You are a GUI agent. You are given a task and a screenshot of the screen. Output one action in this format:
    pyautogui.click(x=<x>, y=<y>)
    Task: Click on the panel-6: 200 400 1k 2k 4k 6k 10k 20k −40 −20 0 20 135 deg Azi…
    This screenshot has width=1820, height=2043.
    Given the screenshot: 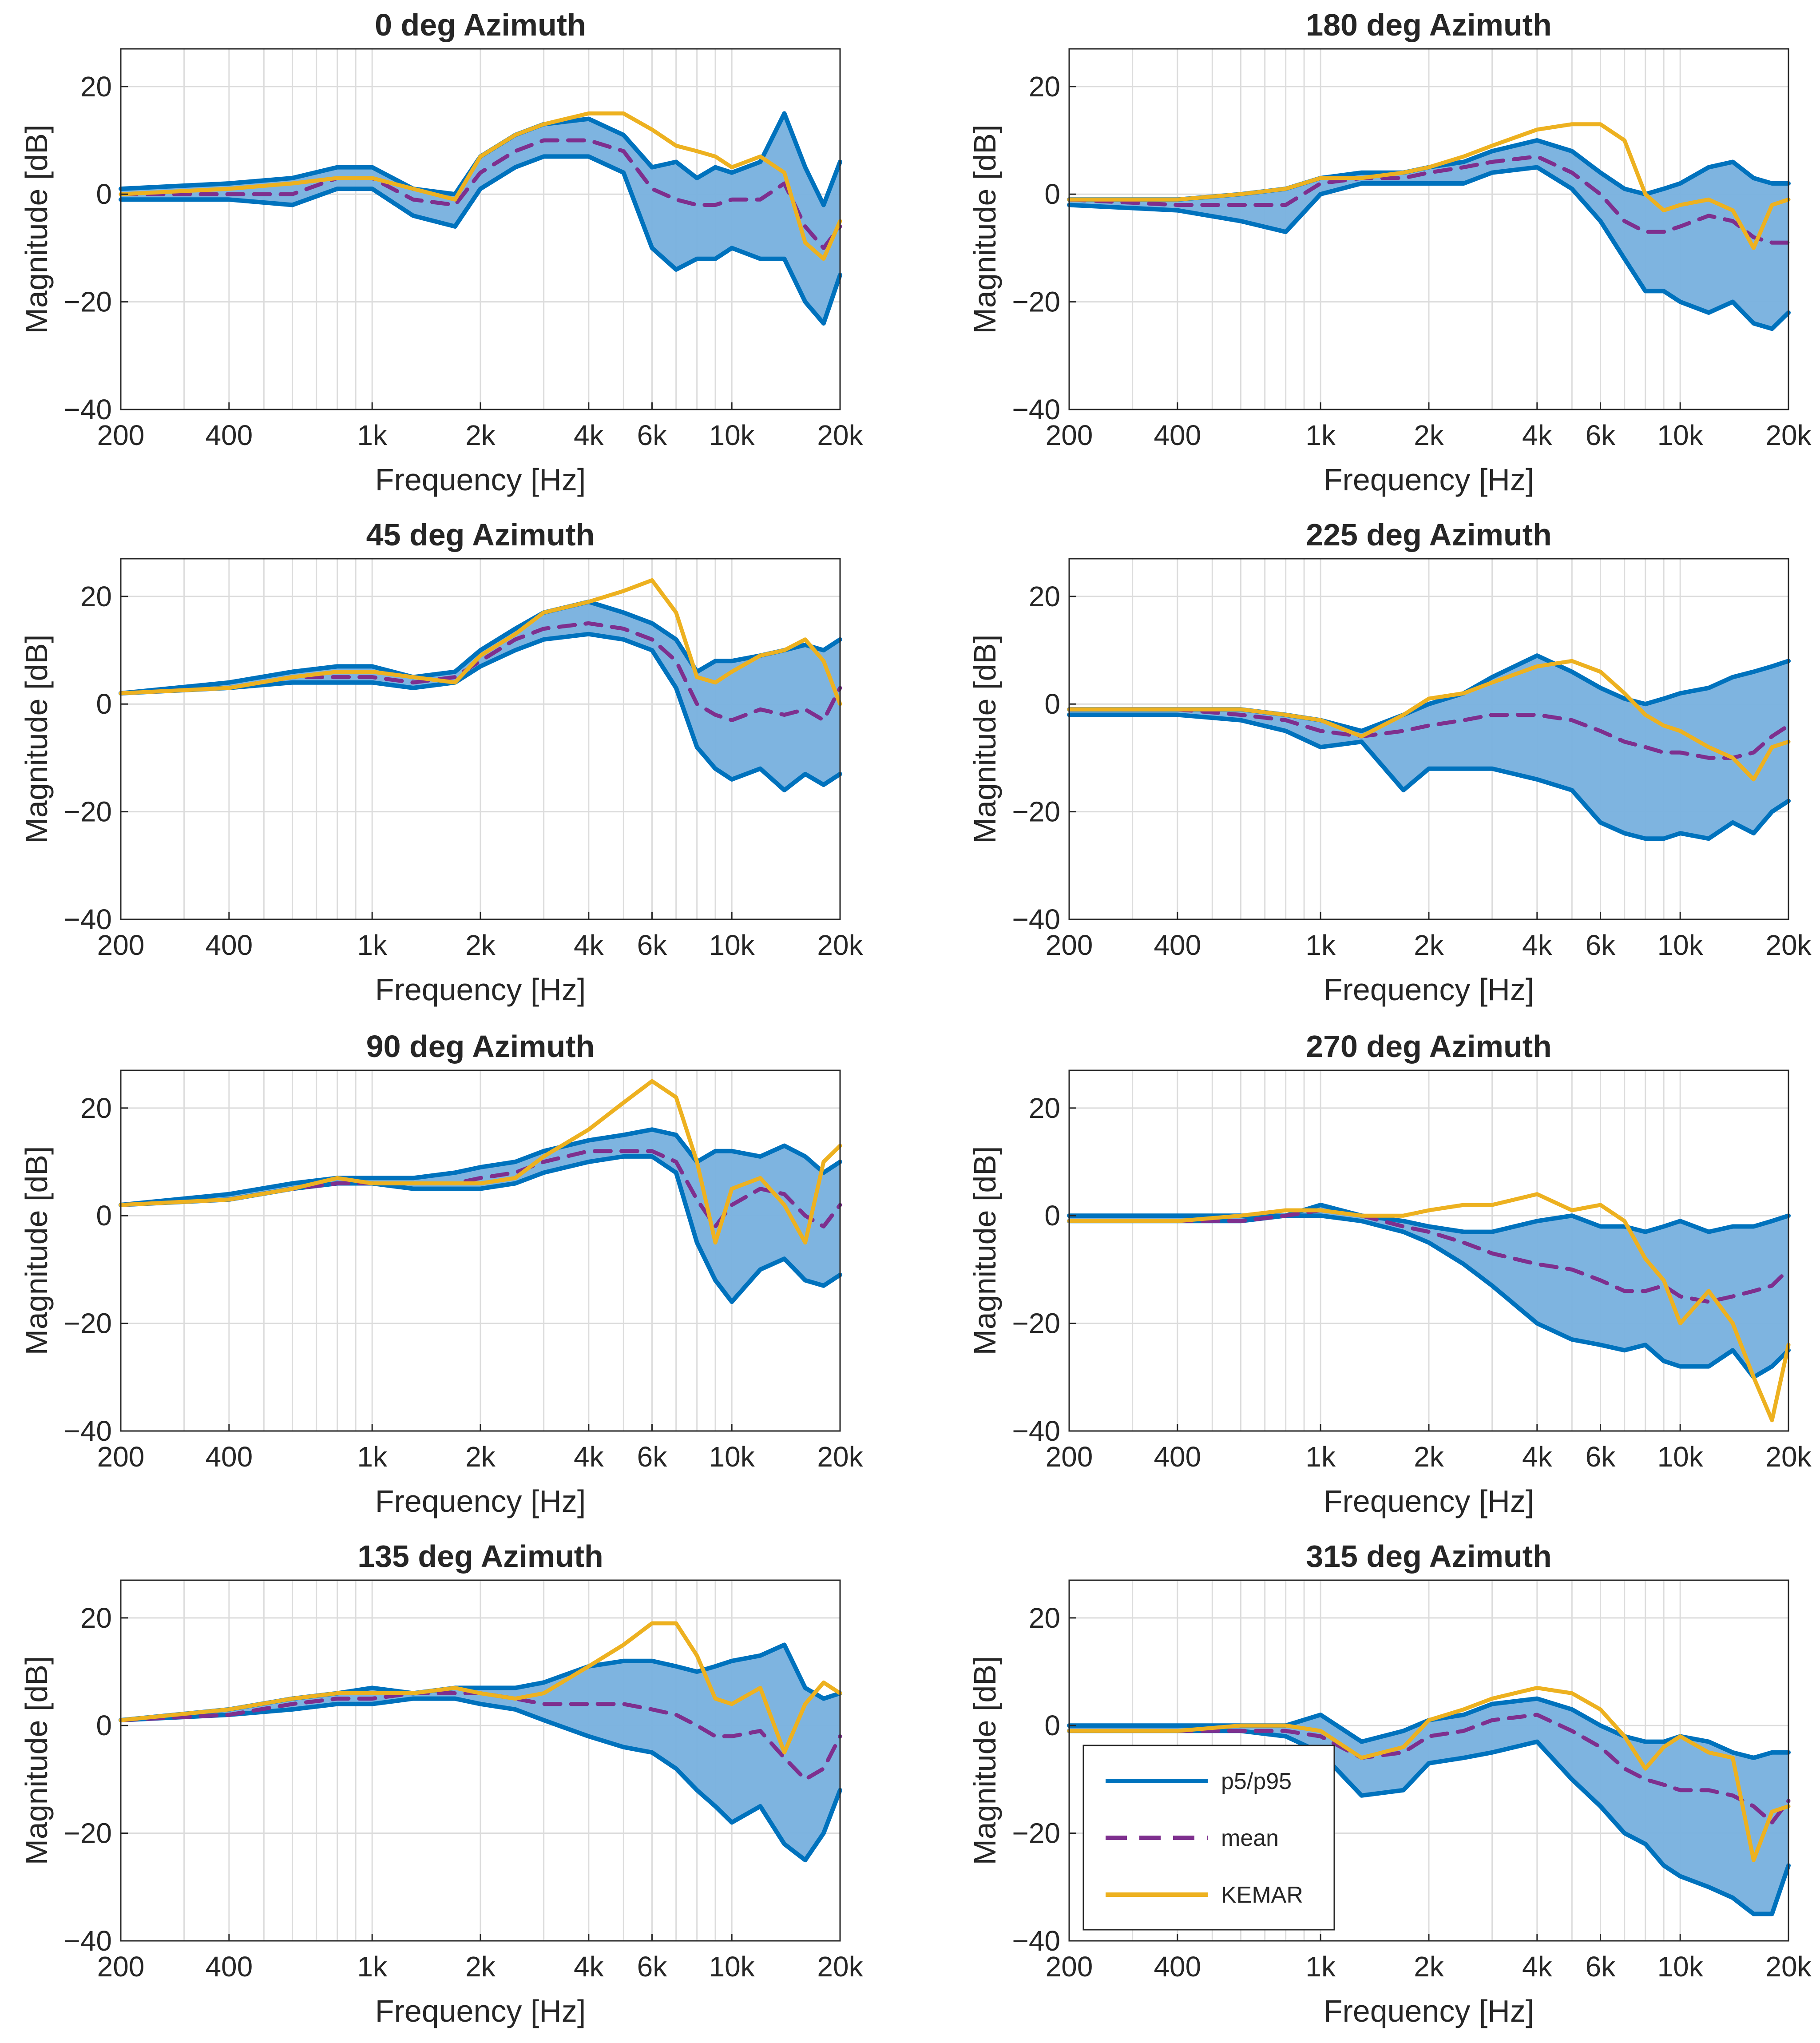 What is the action you would take?
    pyautogui.click(x=441, y=1783)
    